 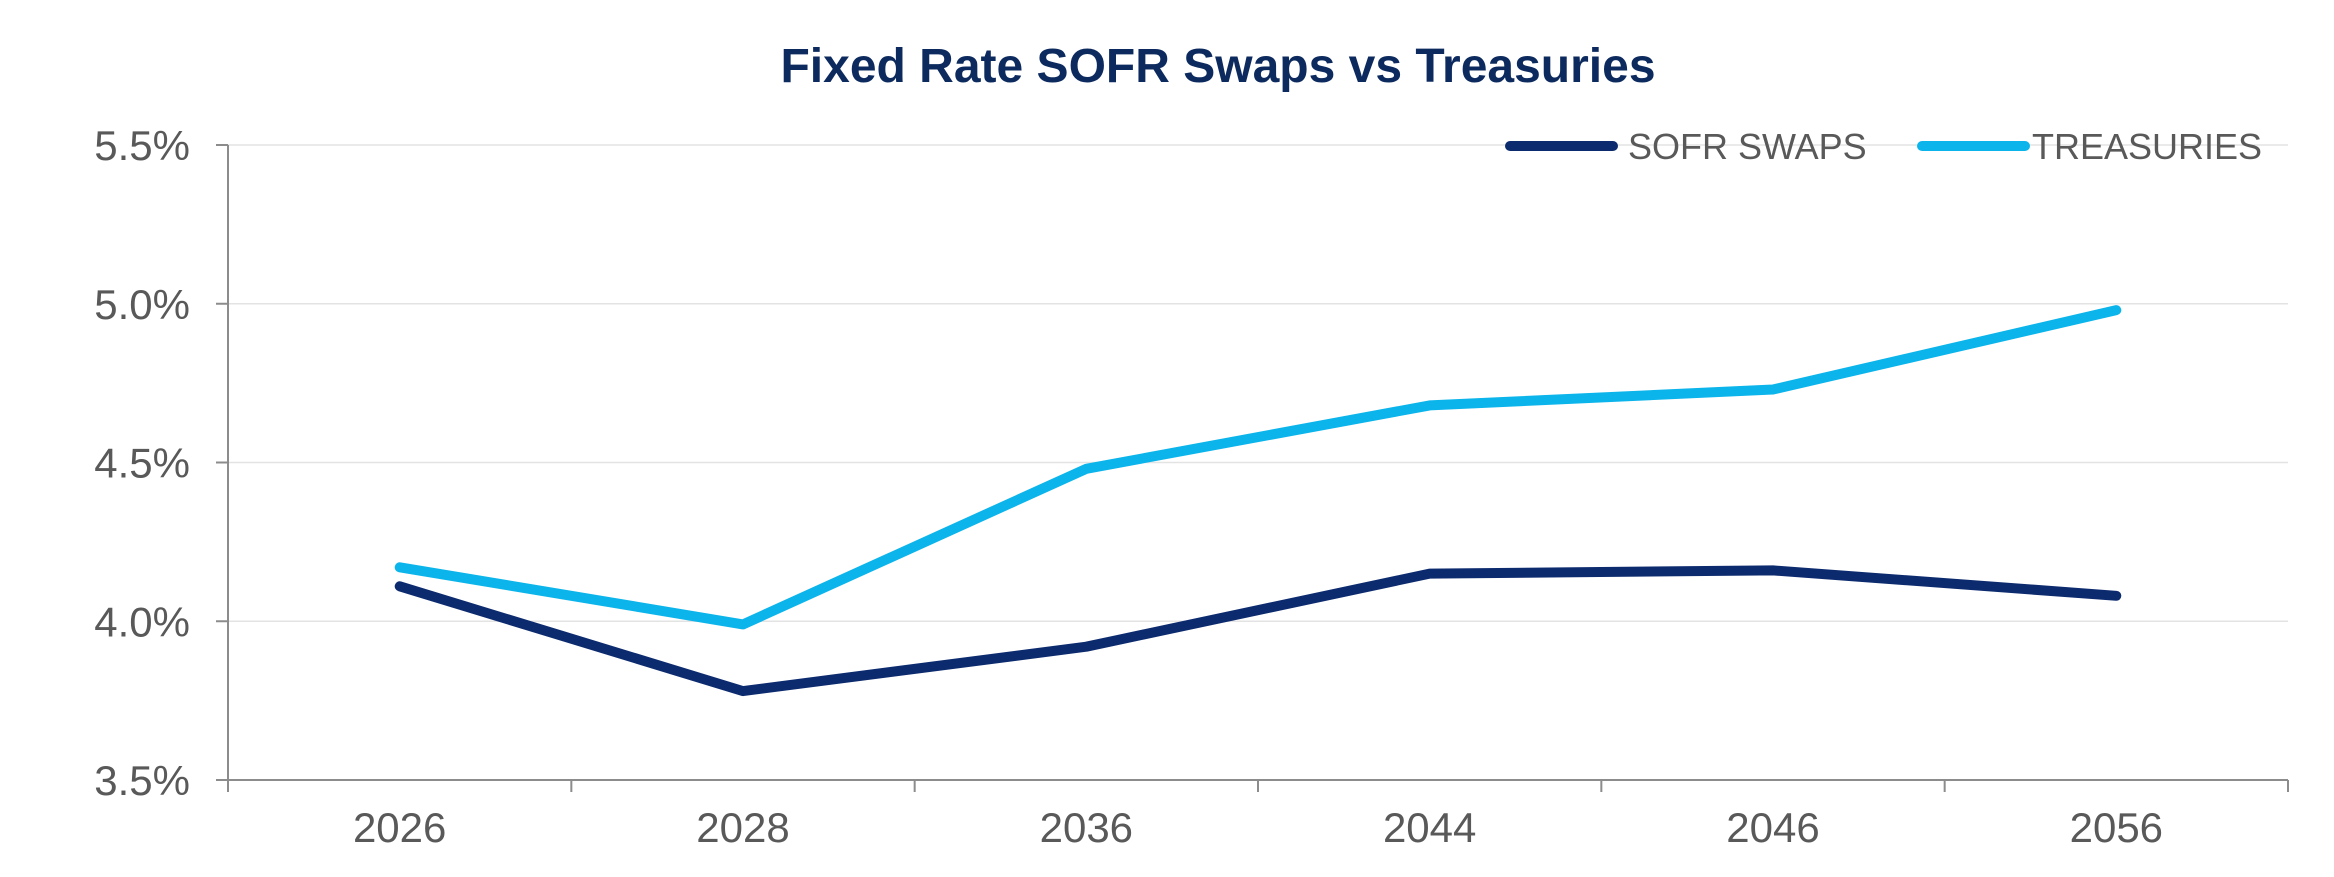 What do you see at coordinates (142, 463) in the screenshot?
I see `y-tick-label: 4.5%` at bounding box center [142, 463].